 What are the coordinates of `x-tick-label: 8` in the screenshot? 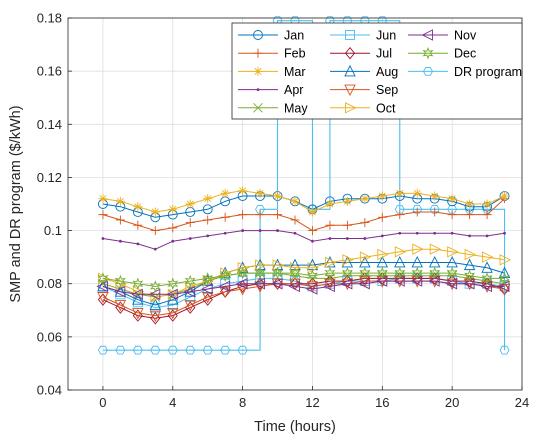 It's located at (242, 402).